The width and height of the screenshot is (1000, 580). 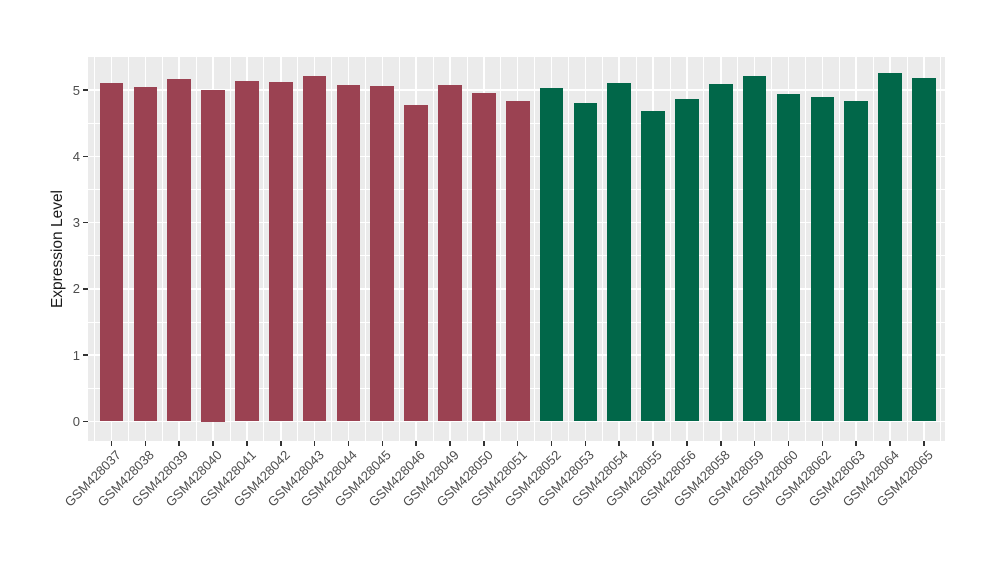 What do you see at coordinates (720, 253) in the screenshot?
I see `bar-GSM428058` at bounding box center [720, 253].